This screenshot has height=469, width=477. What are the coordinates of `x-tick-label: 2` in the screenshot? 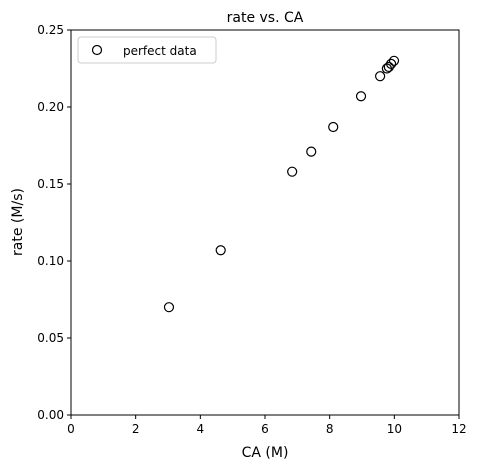 It's located at (136, 429).